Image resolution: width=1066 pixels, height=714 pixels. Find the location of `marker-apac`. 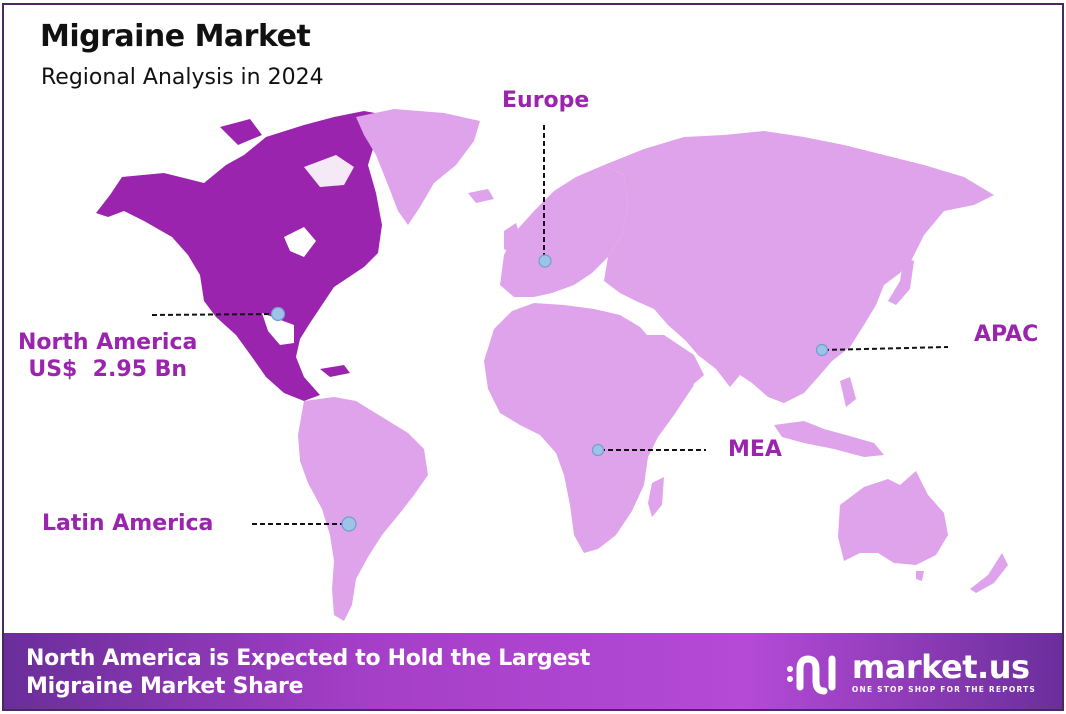

marker-apac is located at coordinates (822, 350).